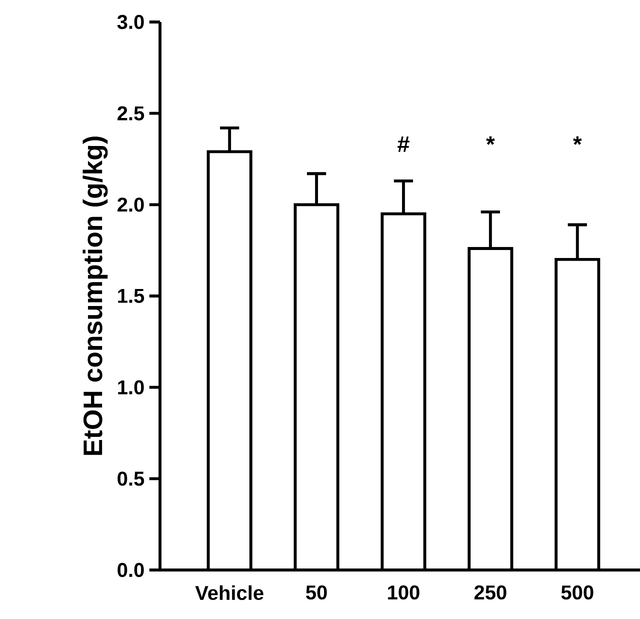  What do you see at coordinates (404, 144) in the screenshot?
I see `annotation: #` at bounding box center [404, 144].